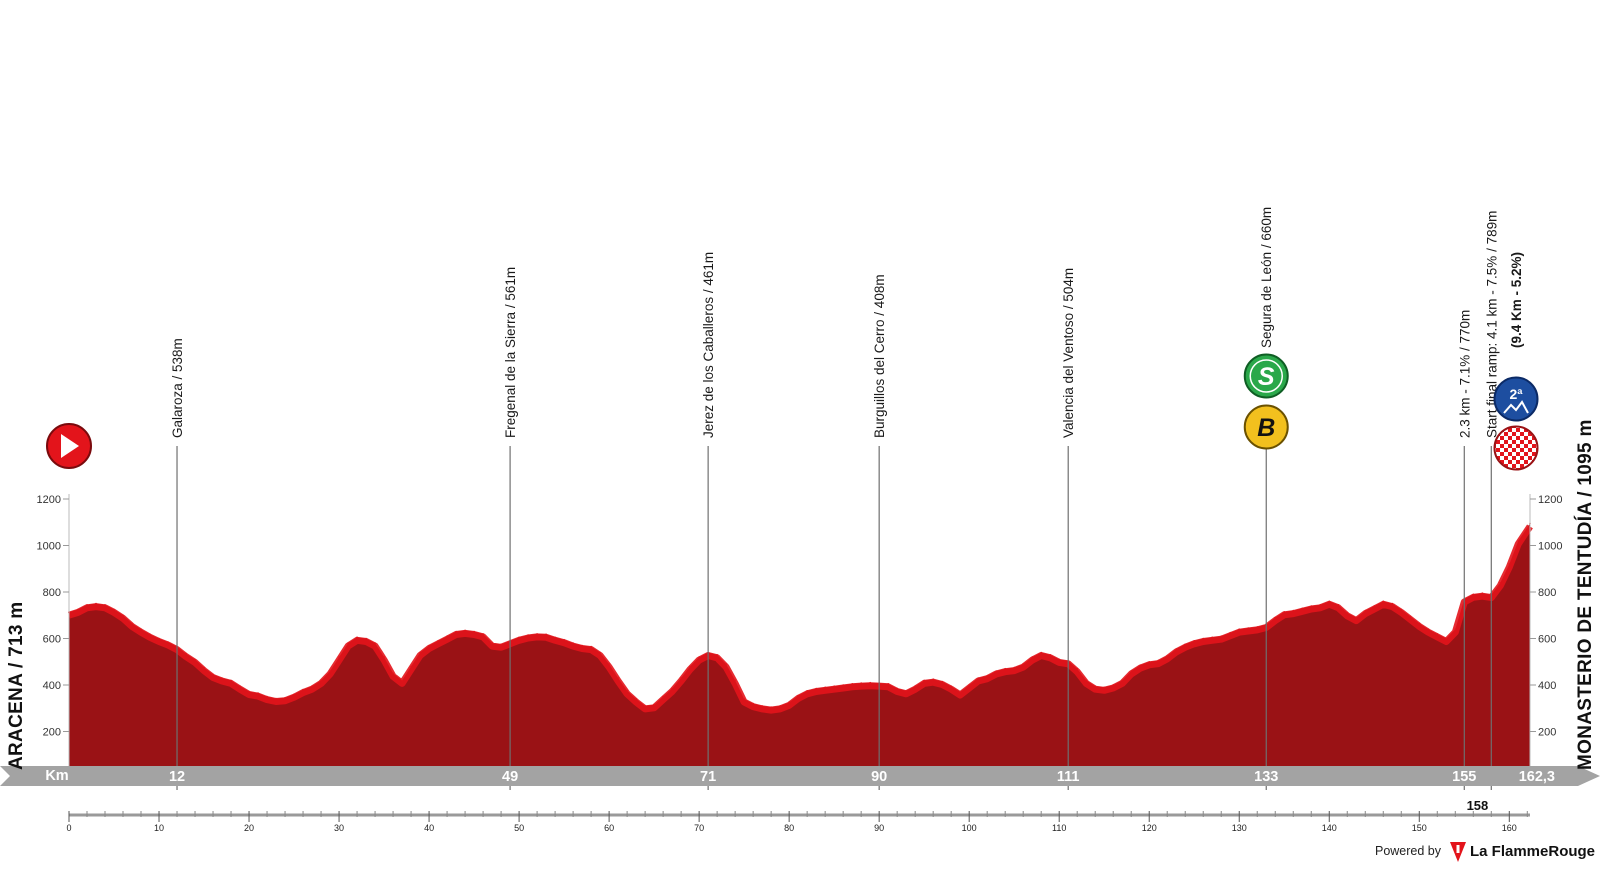 The height and width of the screenshot is (870, 1600). What do you see at coordinates (1329, 828) in the screenshot?
I see `km-tick-label: 140` at bounding box center [1329, 828].